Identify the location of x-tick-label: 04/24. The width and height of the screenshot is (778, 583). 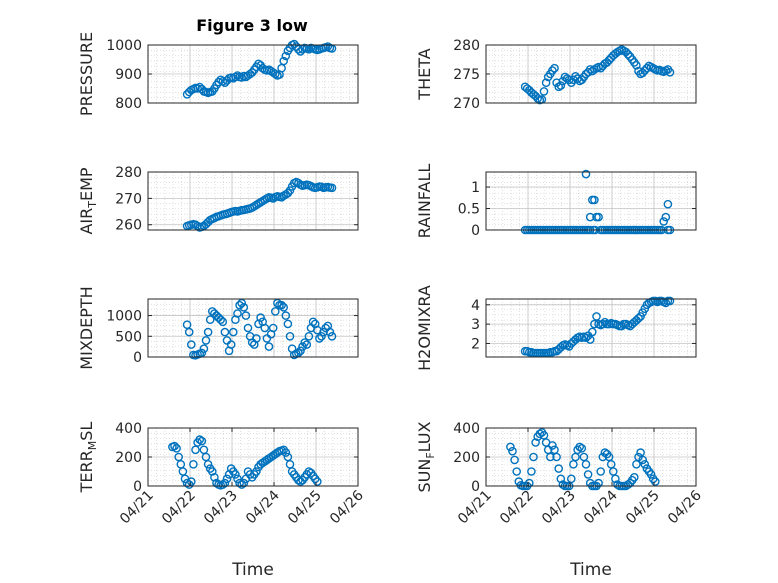
(263, 507).